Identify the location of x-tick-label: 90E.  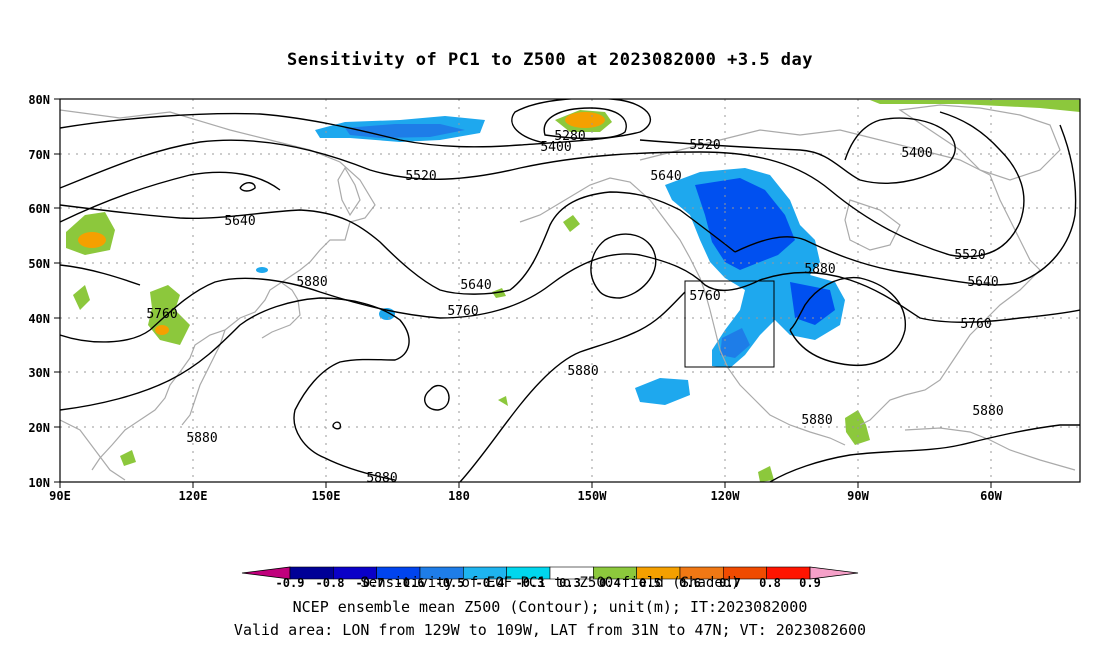
(60, 496).